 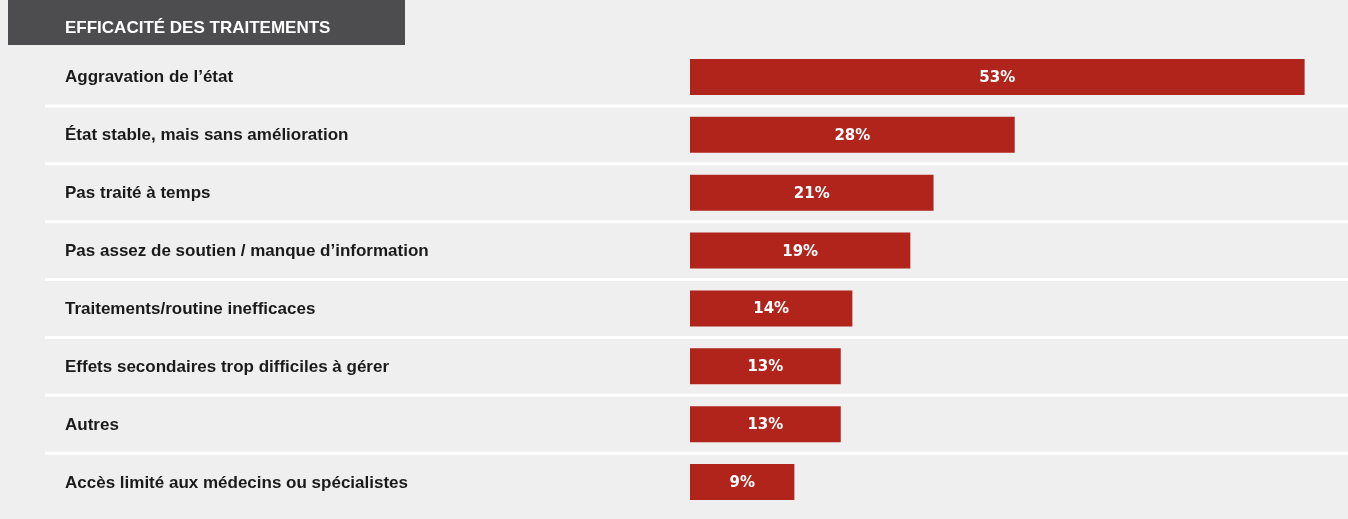 What do you see at coordinates (138, 192) in the screenshot?
I see `y-tick-label: Pas traité à temps` at bounding box center [138, 192].